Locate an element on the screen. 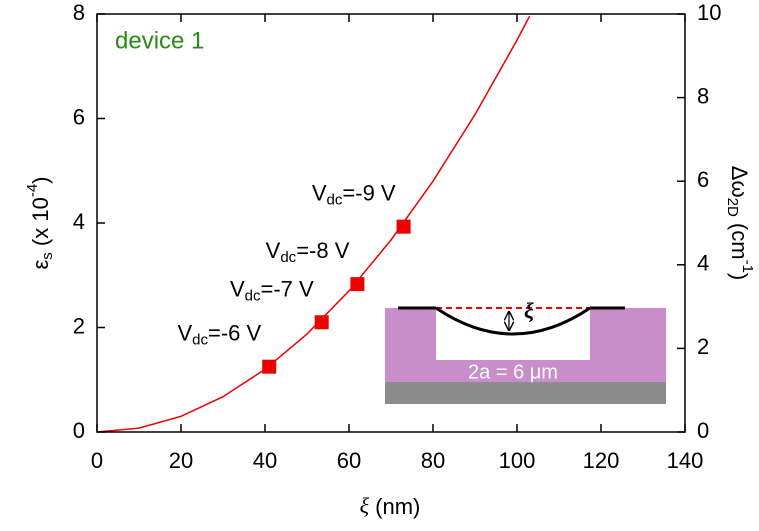 Image resolution: width=759 pixels, height=531 pixels. label-part: =-7 V is located at coordinates (287, 288).